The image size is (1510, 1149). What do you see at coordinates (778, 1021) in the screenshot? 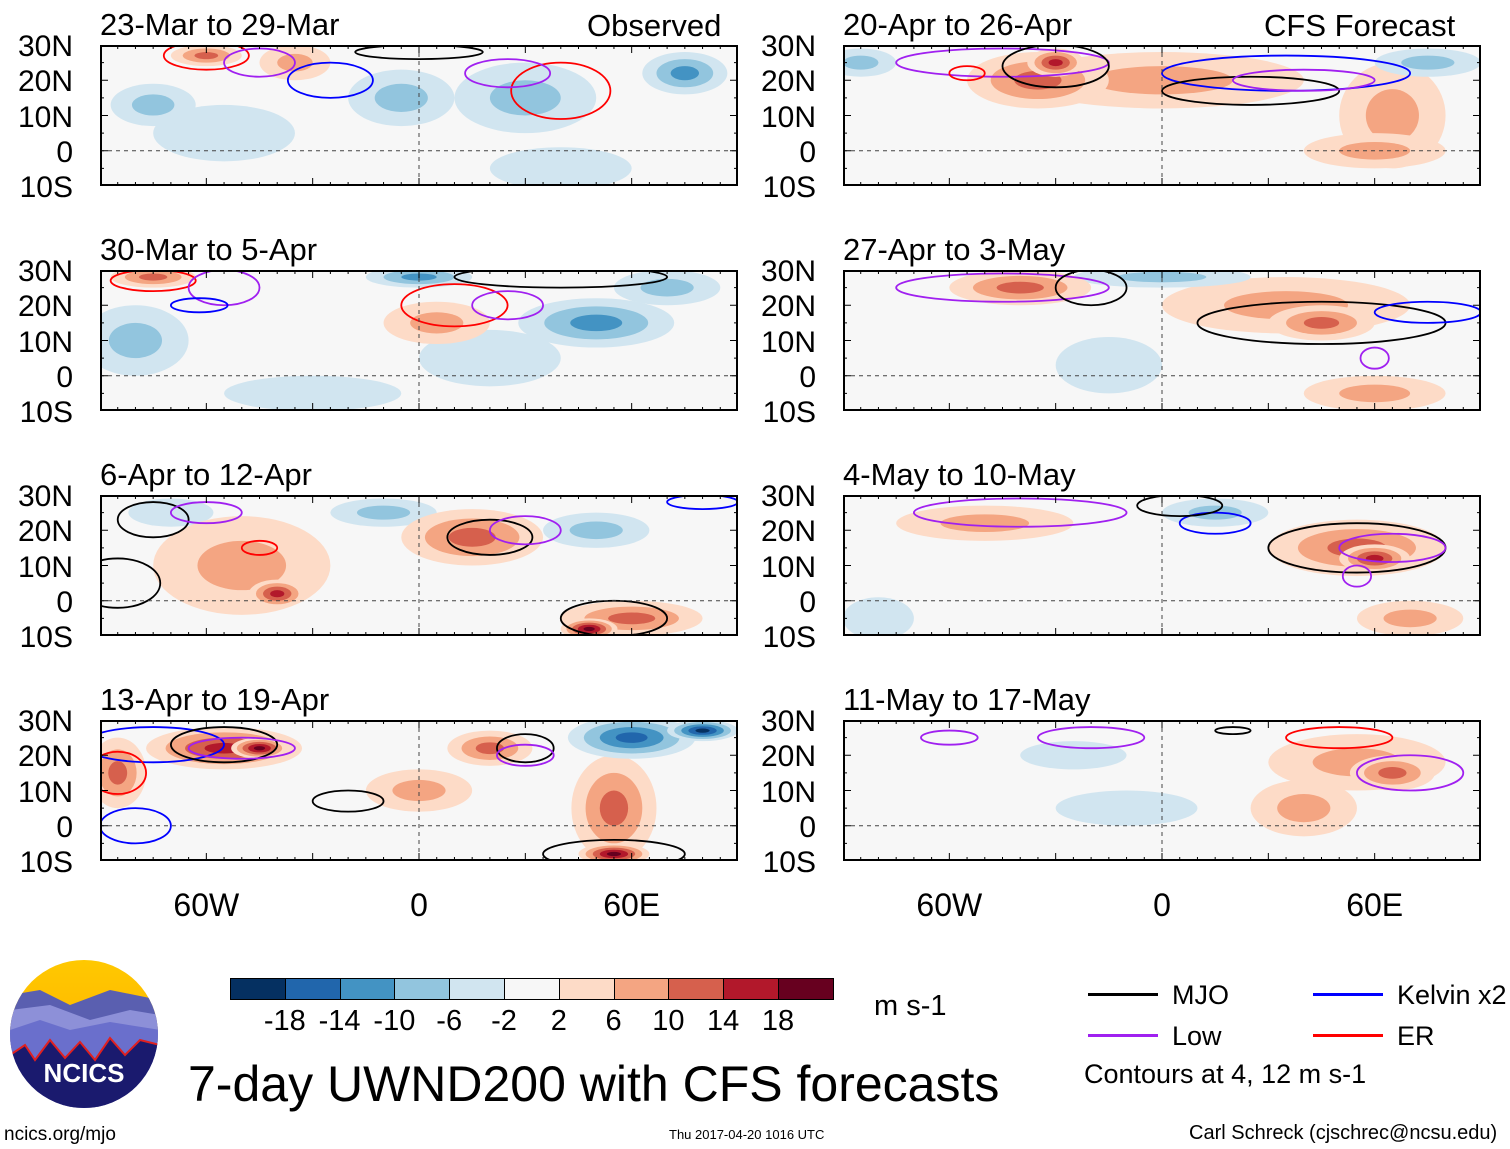
I see `colorbar-label: 18` at bounding box center [778, 1021].